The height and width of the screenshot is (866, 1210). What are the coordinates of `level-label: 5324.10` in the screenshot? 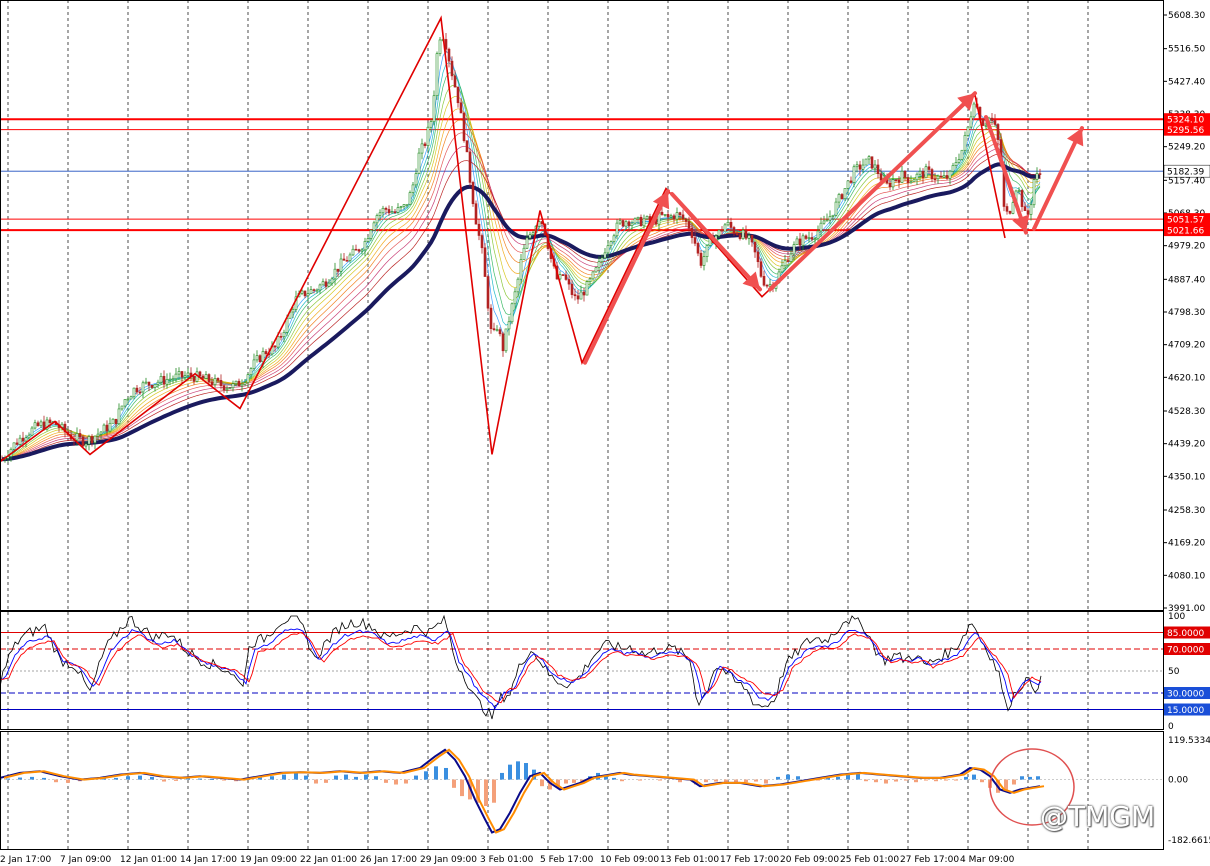 It's located at (1185, 121).